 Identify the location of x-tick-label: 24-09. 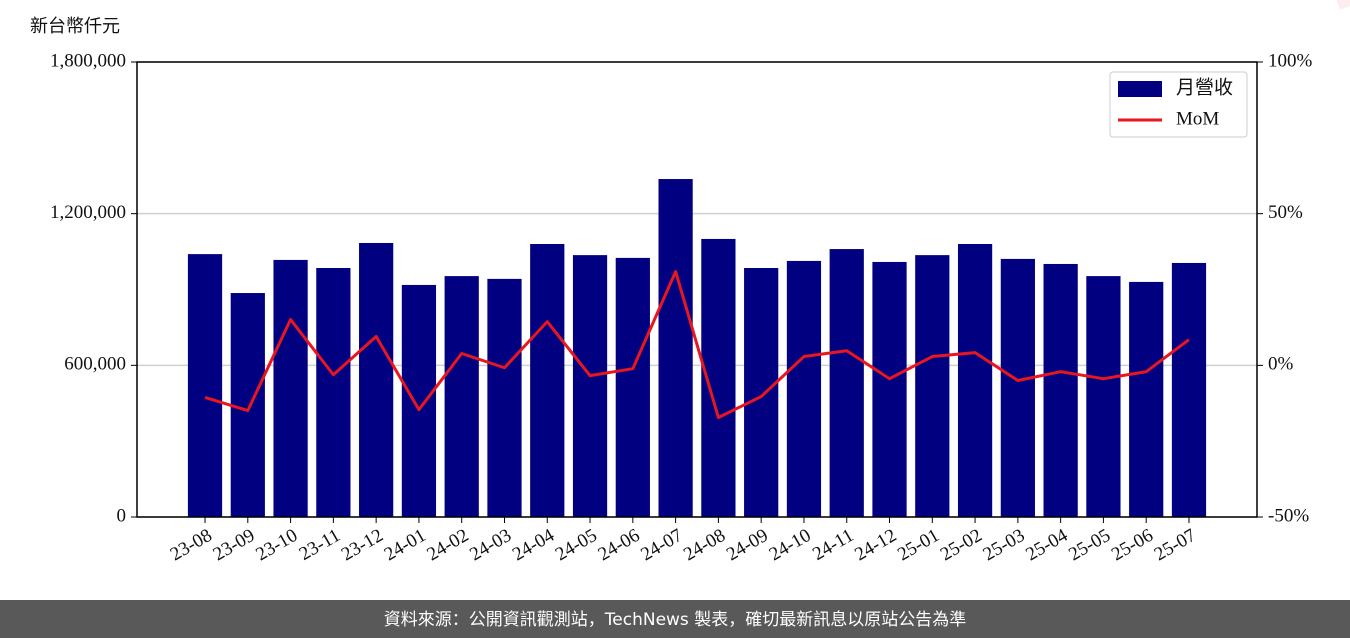
(747, 545).